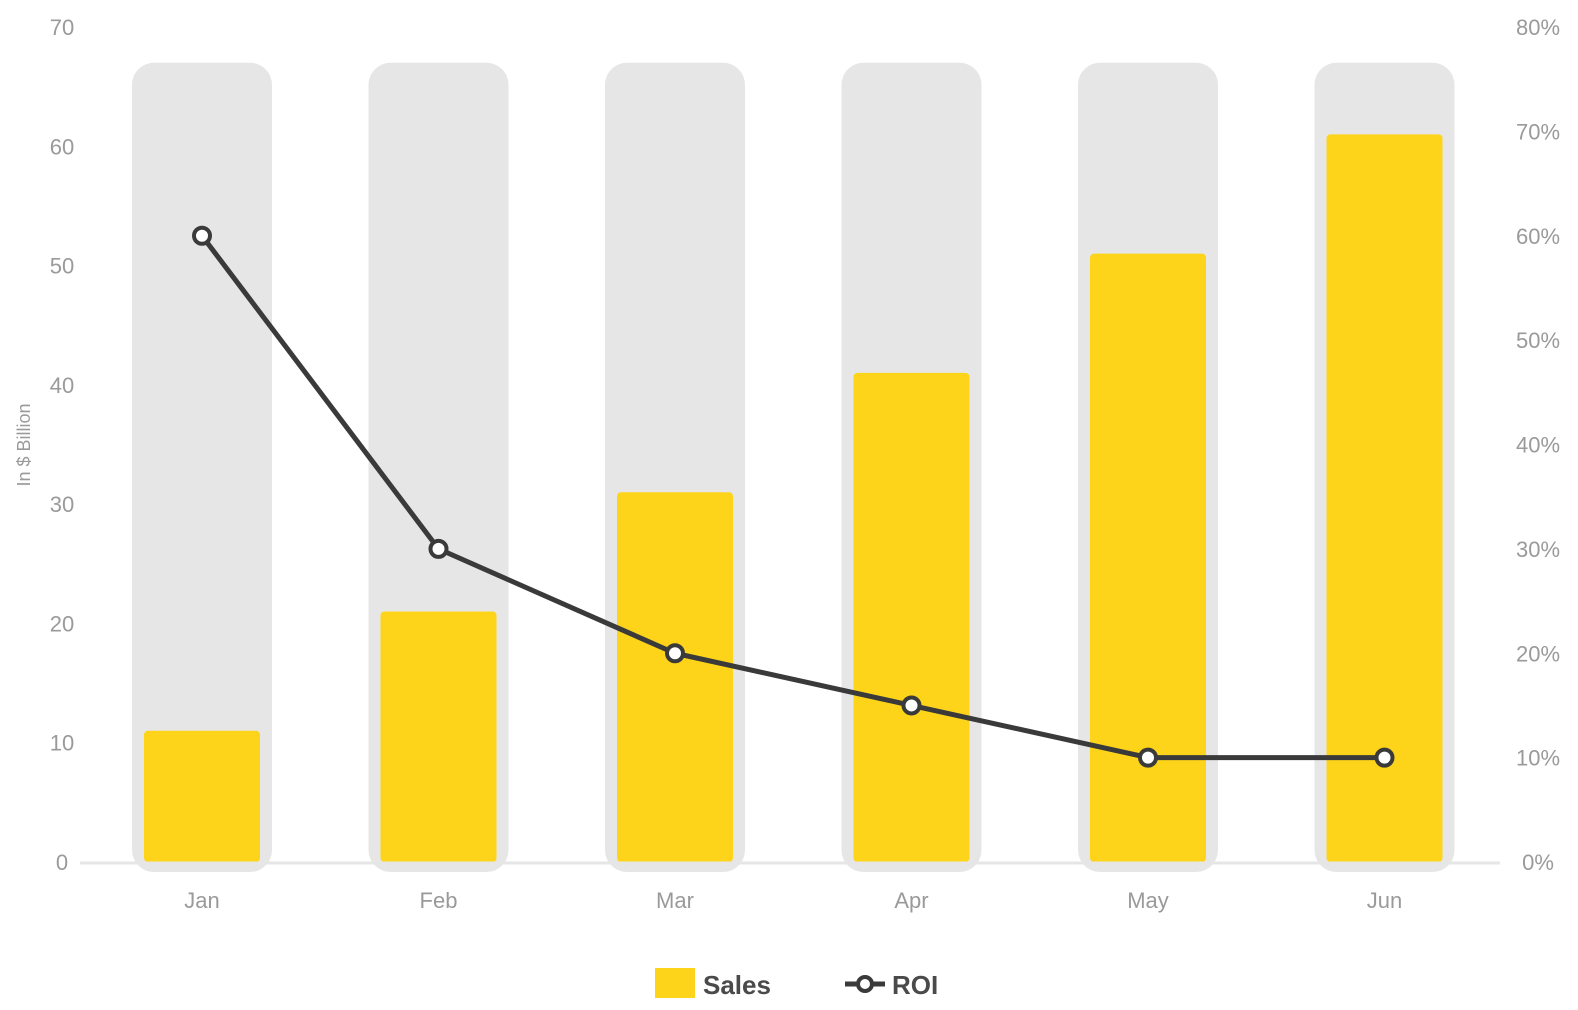 The height and width of the screenshot is (1010, 1578). Describe the element at coordinates (737, 985) in the screenshot. I see `legend-label-sales: Sales` at that location.